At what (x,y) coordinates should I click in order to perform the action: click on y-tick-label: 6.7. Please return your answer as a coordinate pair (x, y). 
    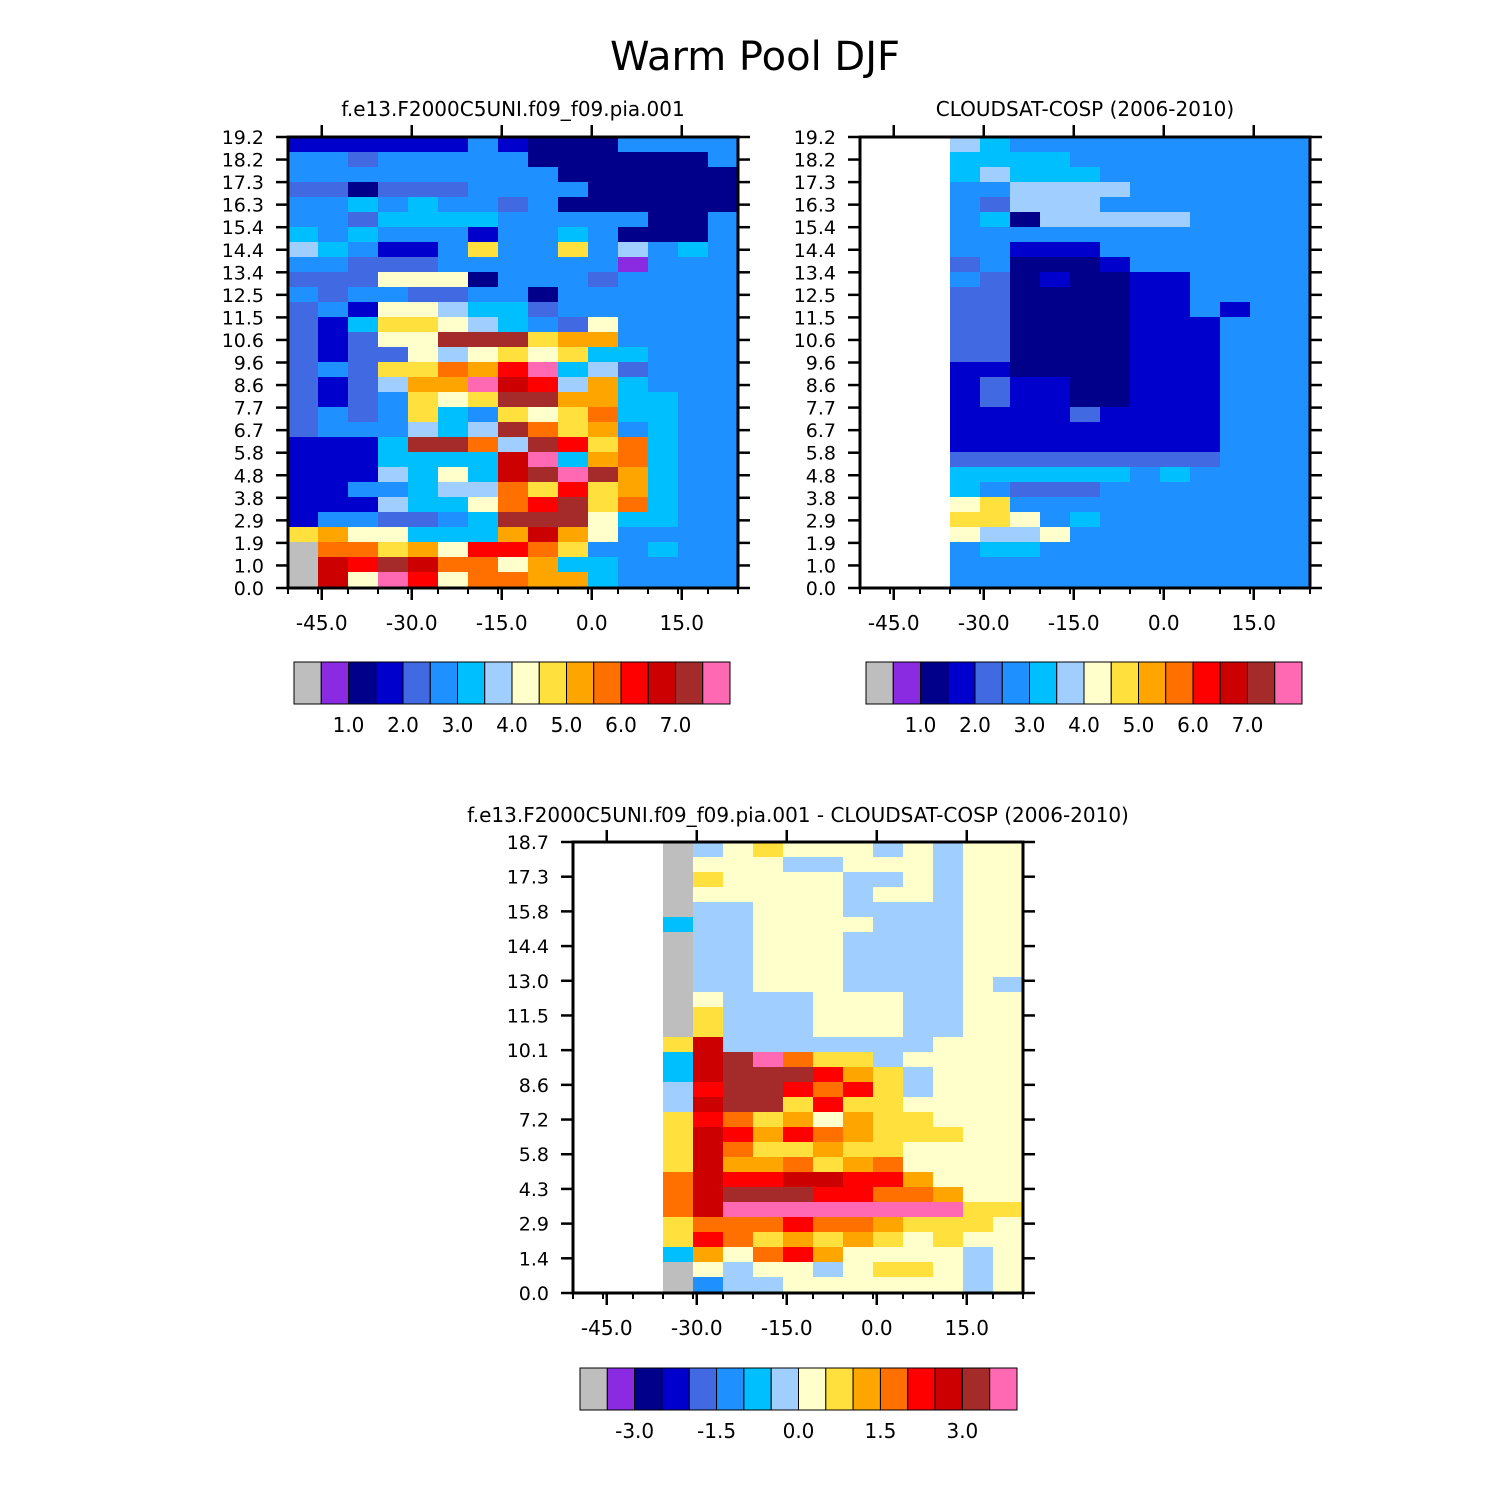
    Looking at the image, I should click on (249, 431).